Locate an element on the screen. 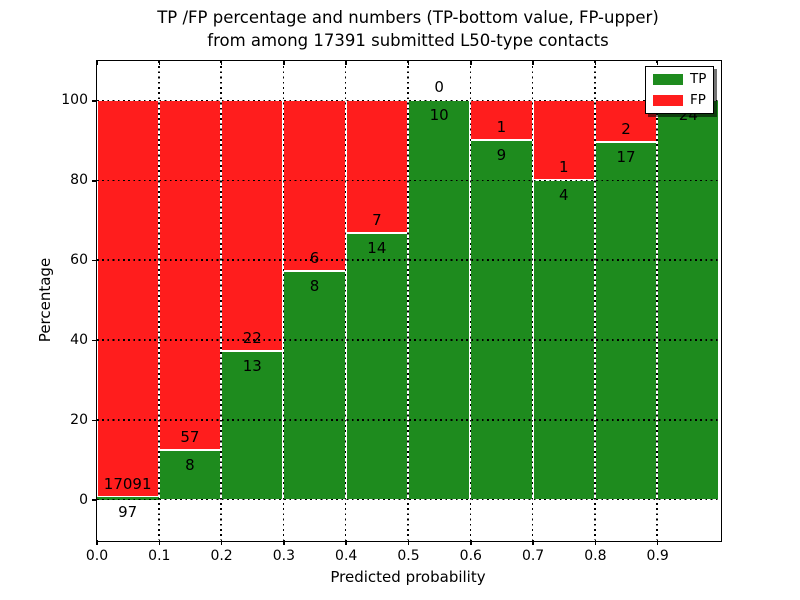 The height and width of the screenshot is (600, 800). bar-count-fp: 7 is located at coordinates (377, 220).